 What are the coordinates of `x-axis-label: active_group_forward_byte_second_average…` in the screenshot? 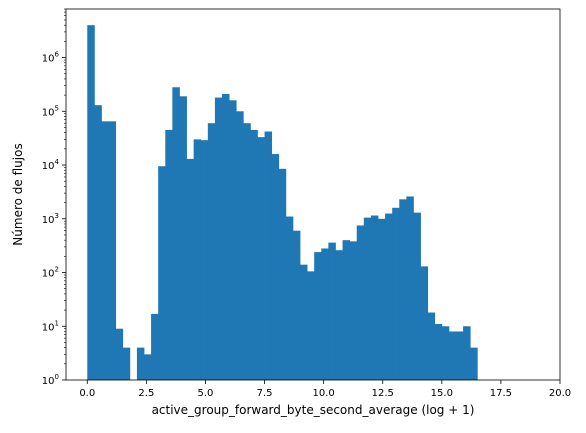 It's located at (313, 410).